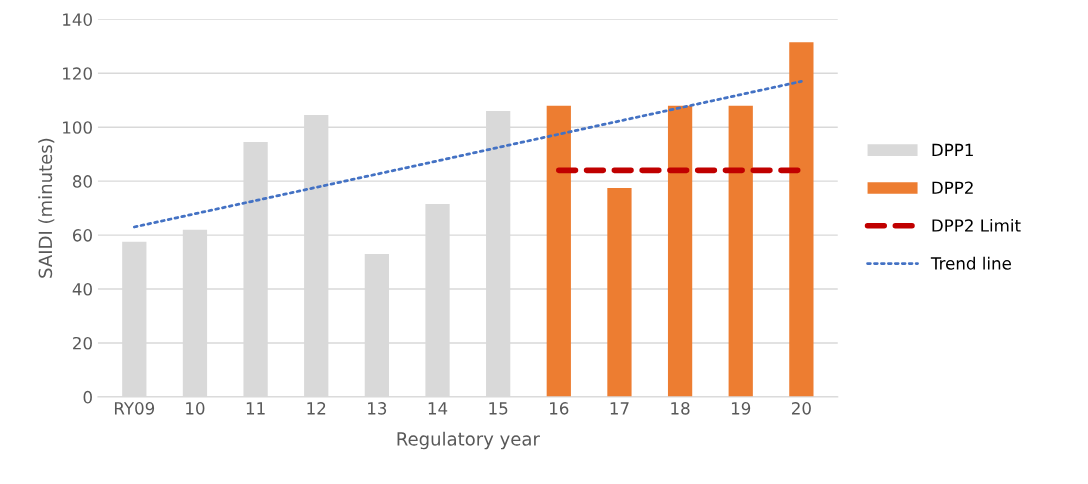 Image resolution: width=1088 pixels, height=484 pixels. What do you see at coordinates (438, 408) in the screenshot?
I see `x-tick-label: 14` at bounding box center [438, 408].